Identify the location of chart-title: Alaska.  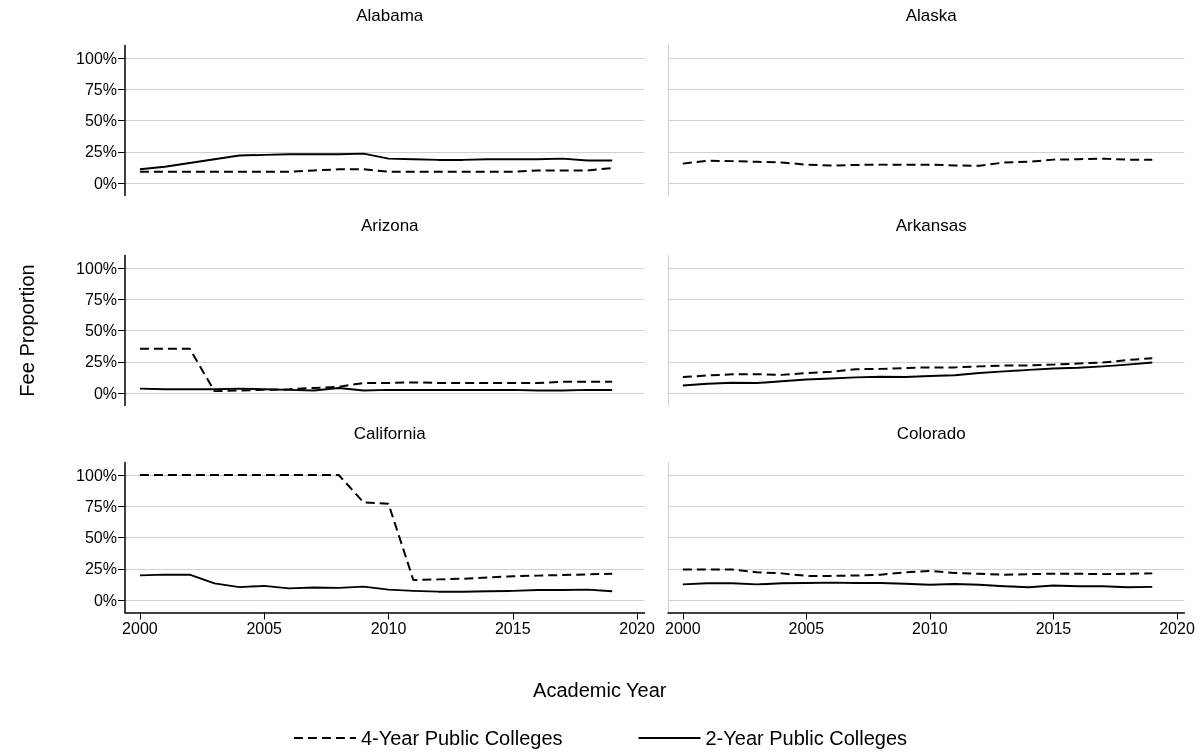
(931, 15).